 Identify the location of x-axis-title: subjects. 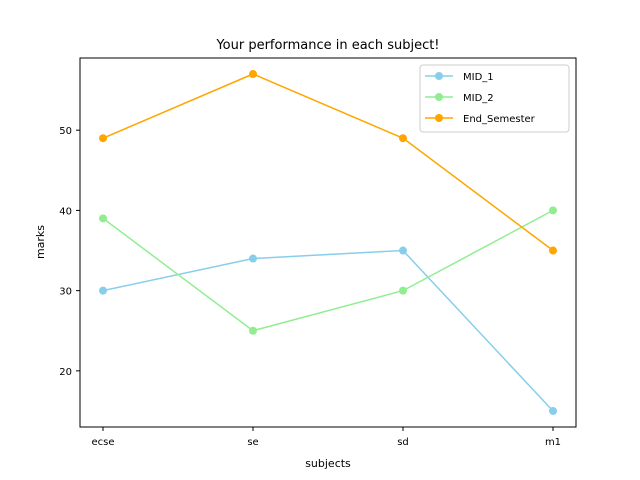
(328, 463).